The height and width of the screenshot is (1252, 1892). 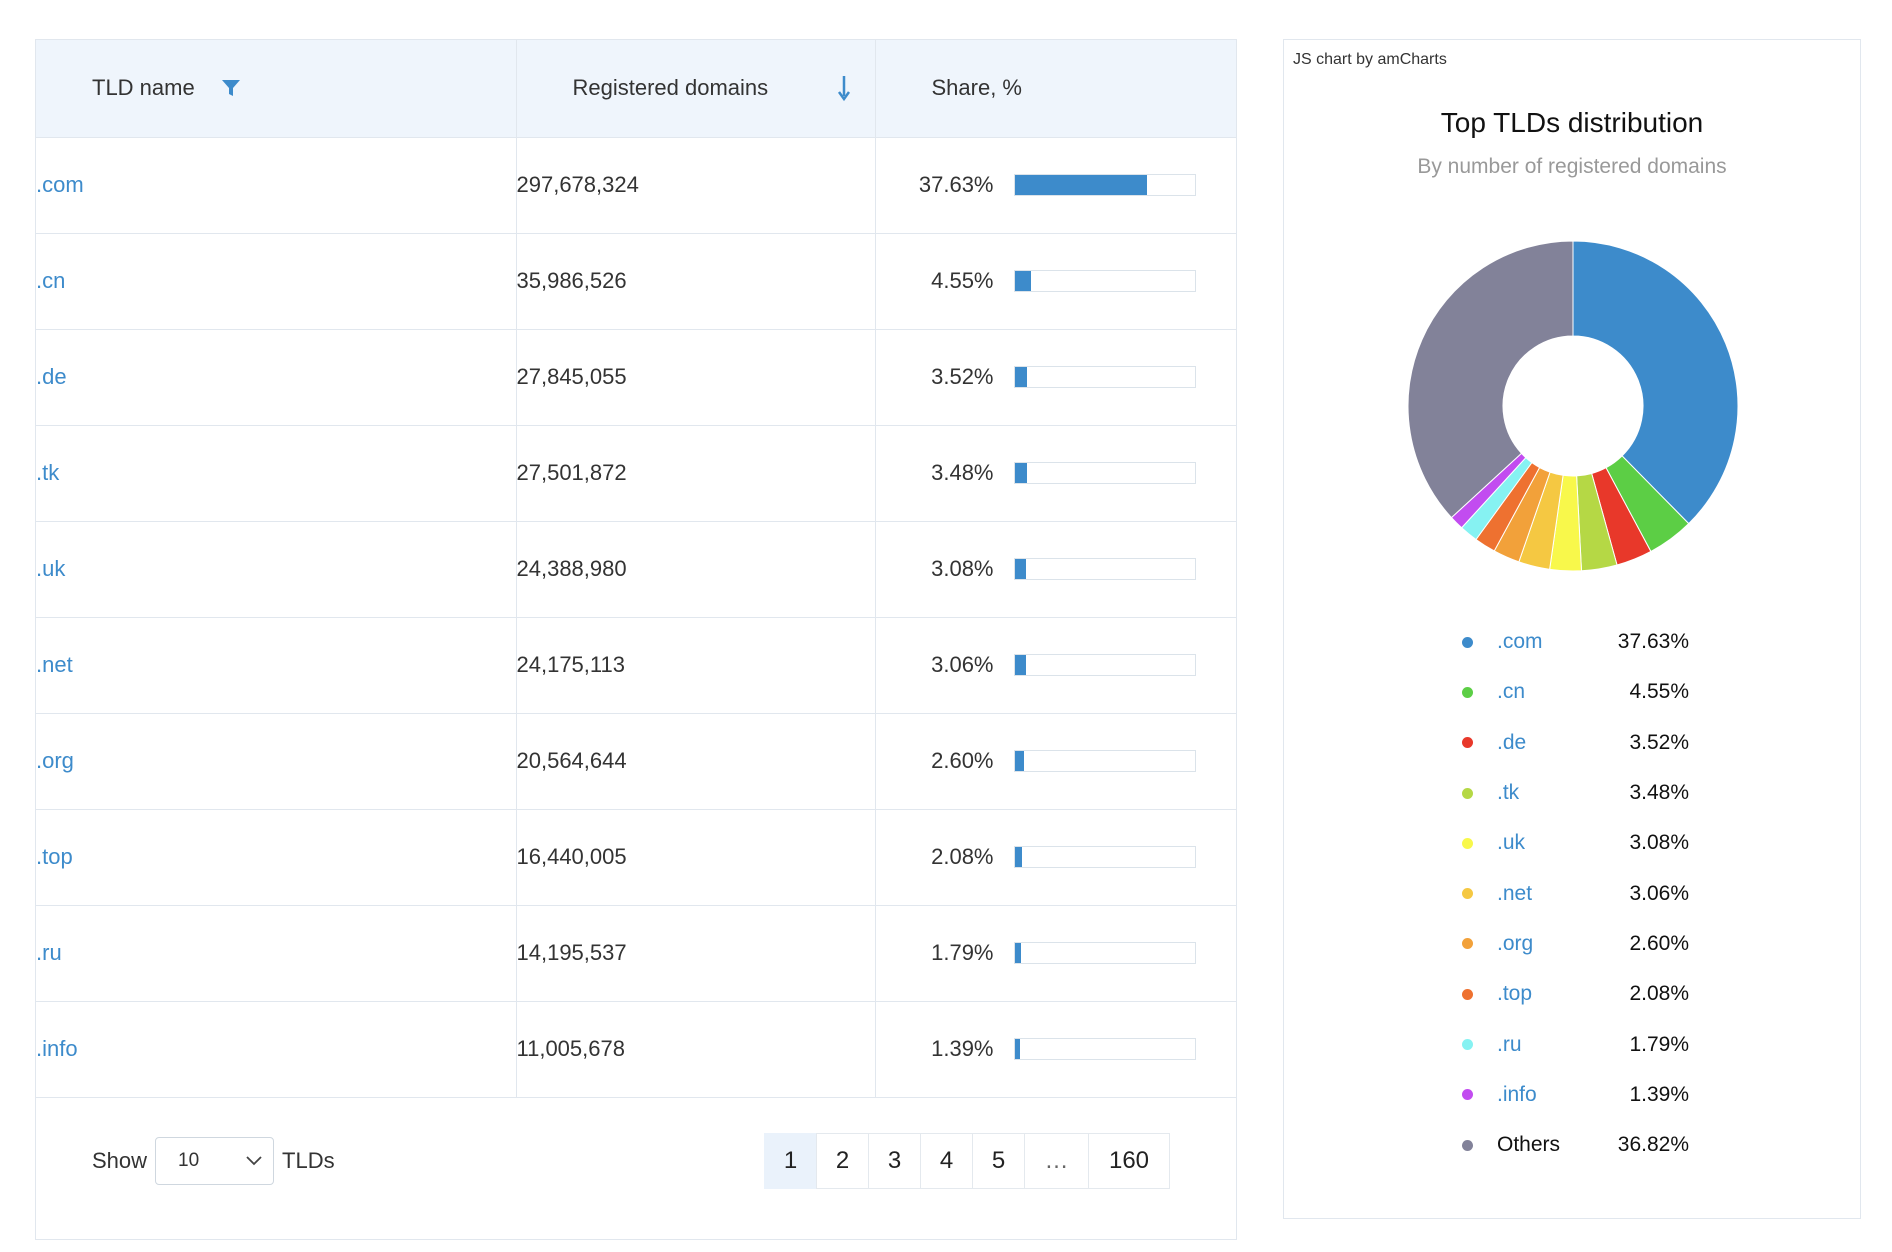 I want to click on share-value: 2.08%, so click(x=962, y=856).